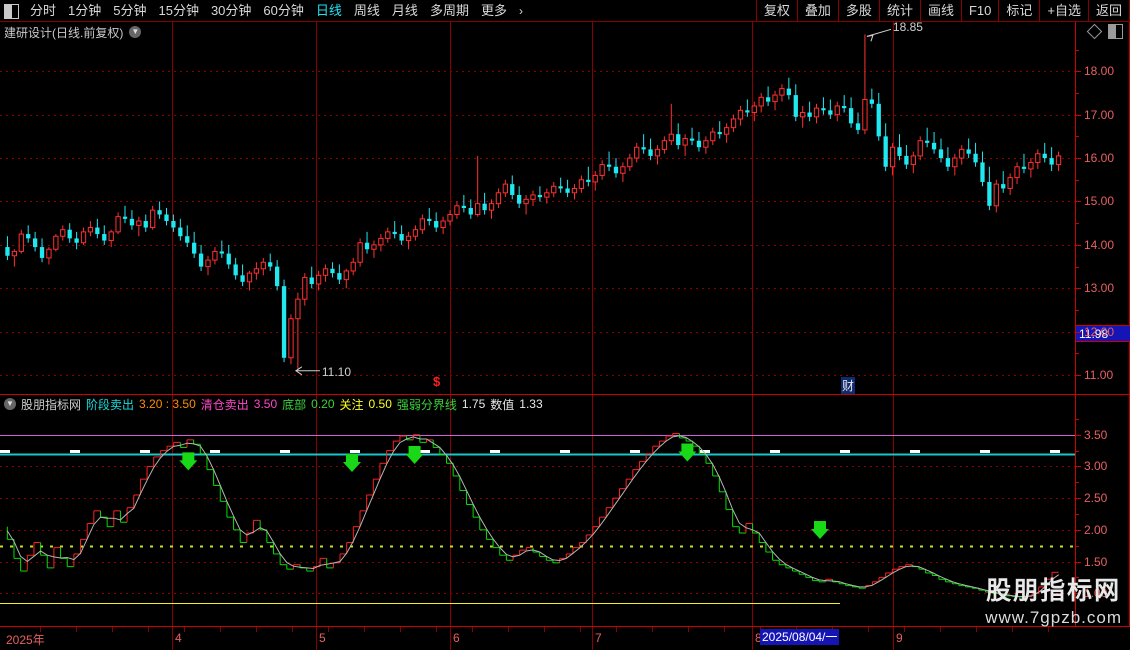 This screenshot has height=650, width=1130. I want to click on button-add-favorite: +自选, so click(1063, 11).